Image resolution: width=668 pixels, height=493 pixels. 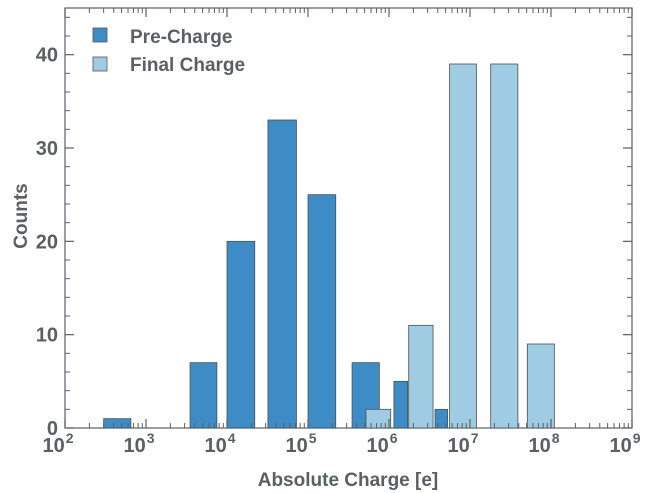 I want to click on x-tick-label-1e9: 10⁹, so click(x=624, y=443).